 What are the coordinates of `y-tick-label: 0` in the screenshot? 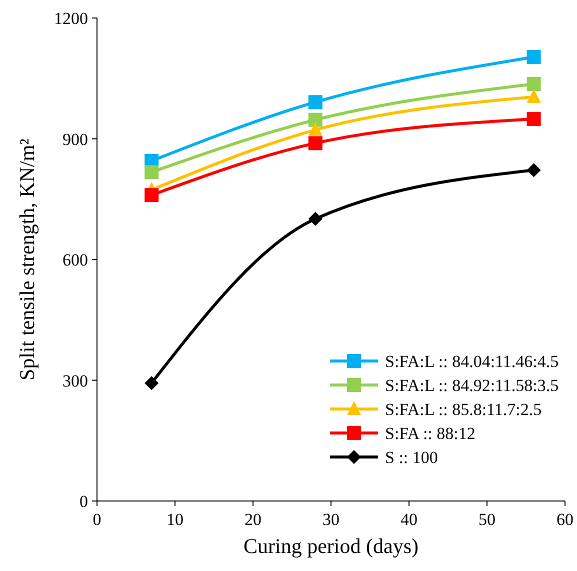 It's located at (84, 501).